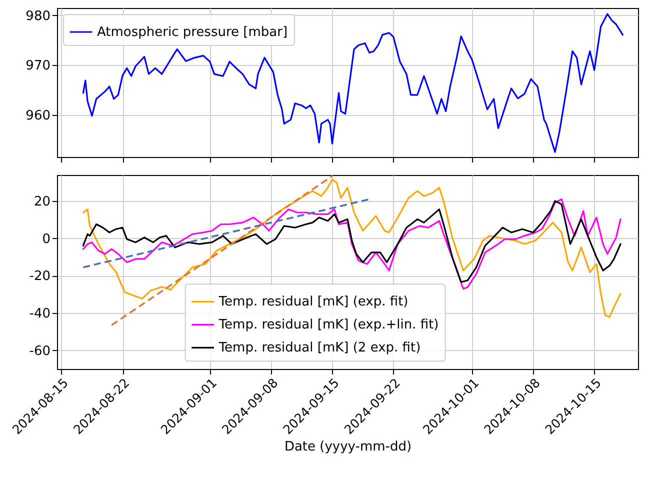  I want to click on x-axis-title: Date (yyyy-mm-dd), so click(348, 447).